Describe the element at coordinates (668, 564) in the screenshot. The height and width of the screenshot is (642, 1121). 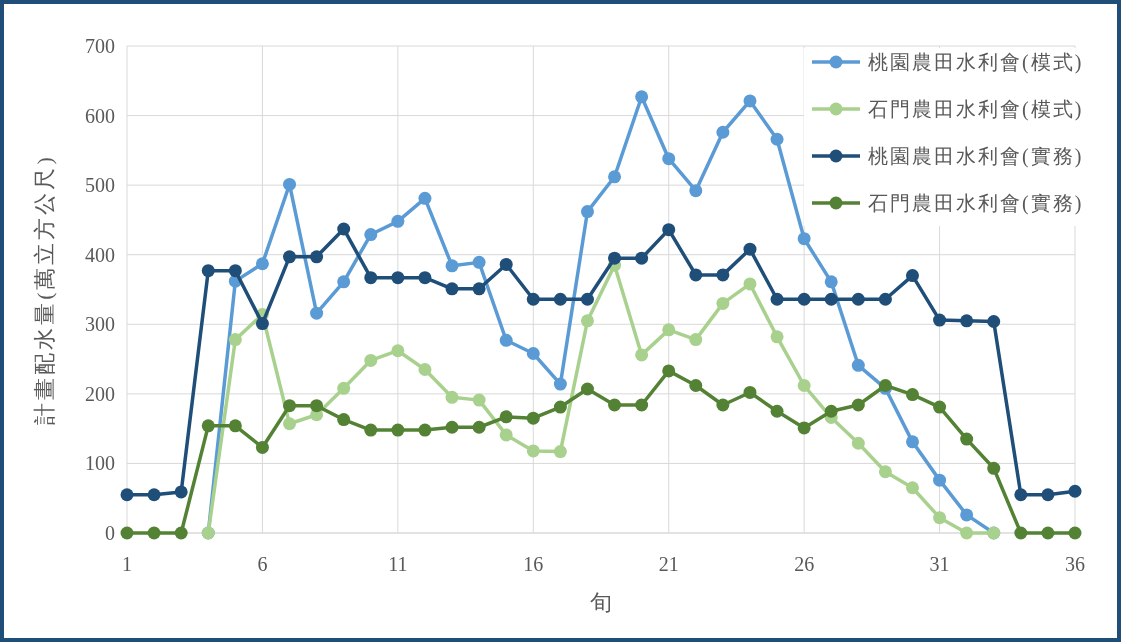
I see `x-tick-label: 21` at that location.